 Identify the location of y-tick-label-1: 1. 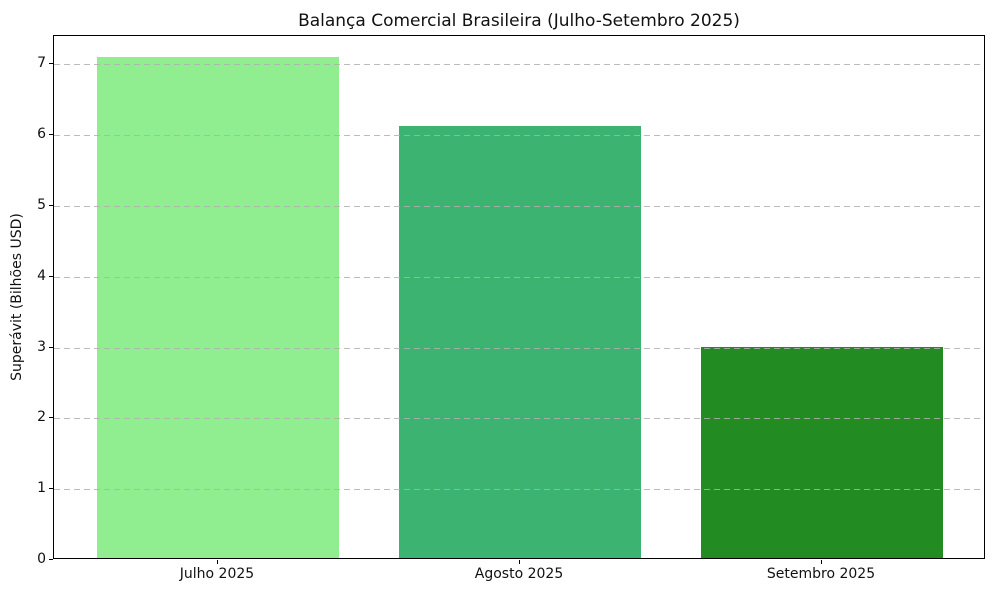
(41, 488).